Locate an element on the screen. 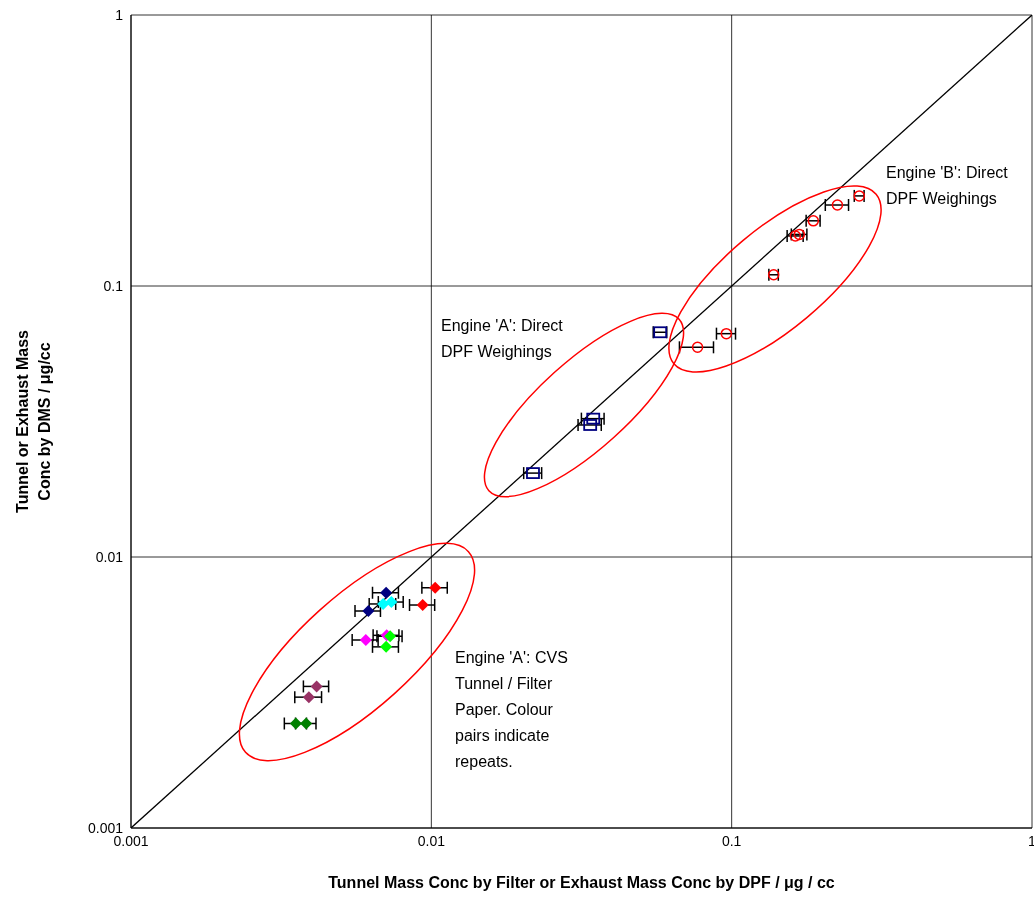 This screenshot has width=1034, height=911. annotation: Engine 'B': Direct DPF Weighings is located at coordinates (947, 186).